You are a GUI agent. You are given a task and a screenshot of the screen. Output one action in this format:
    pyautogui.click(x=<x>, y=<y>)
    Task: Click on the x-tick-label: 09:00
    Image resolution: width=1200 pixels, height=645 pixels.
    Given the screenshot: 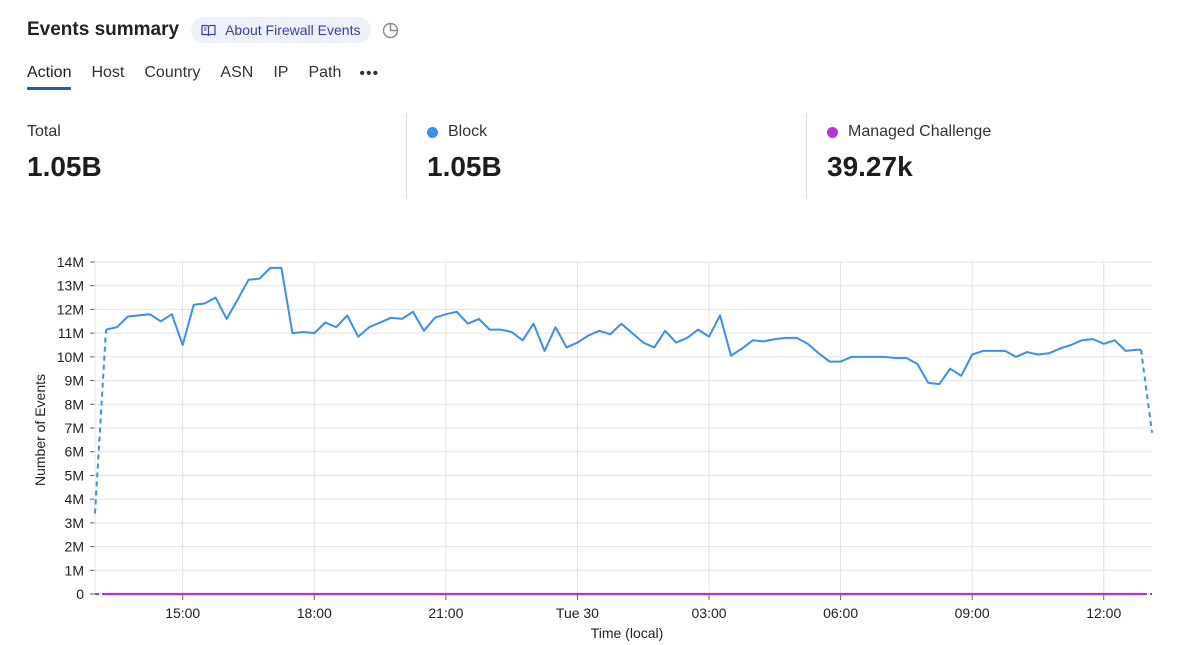 What is the action you would take?
    pyautogui.click(x=972, y=613)
    